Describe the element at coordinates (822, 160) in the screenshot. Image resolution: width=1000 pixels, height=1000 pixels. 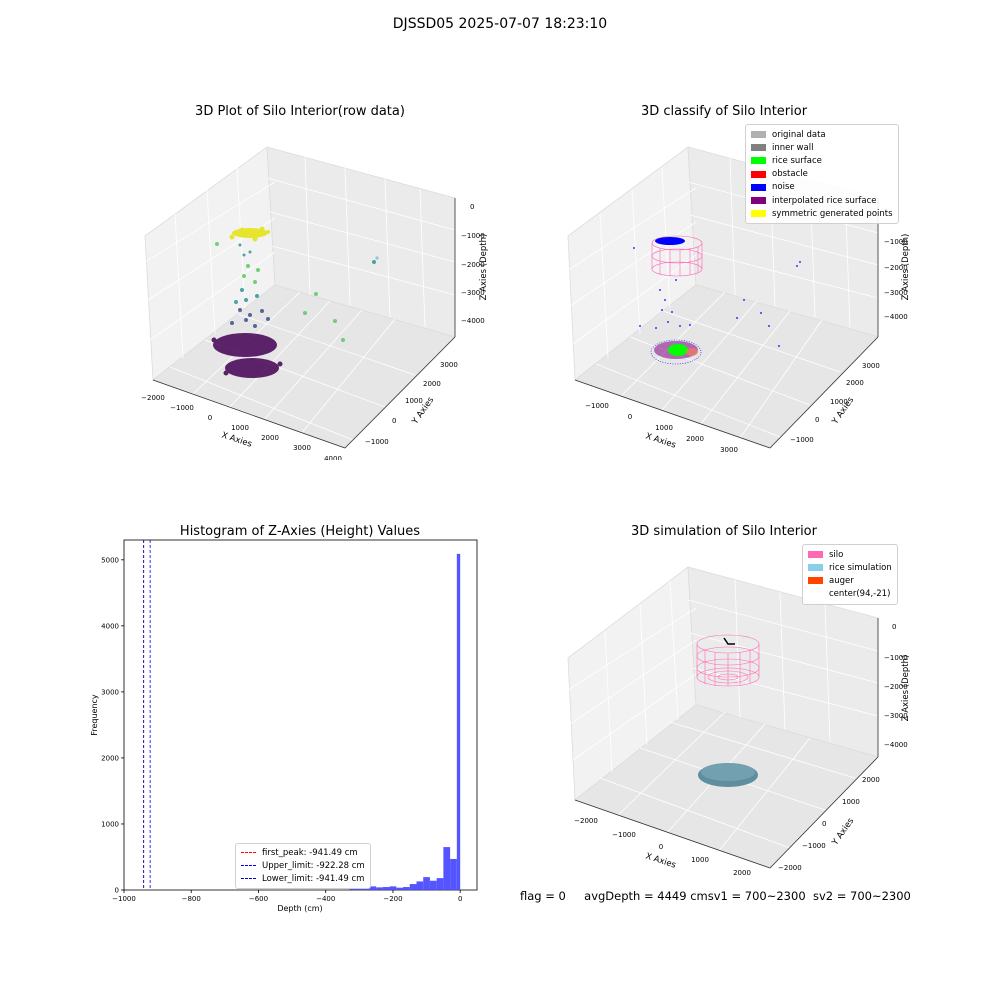
I see `legend-entry: rice surface` at that location.